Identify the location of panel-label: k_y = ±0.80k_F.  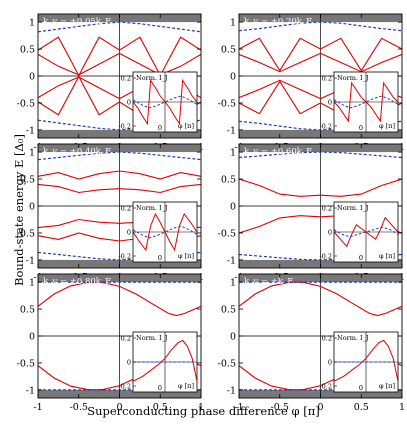
(77, 282).